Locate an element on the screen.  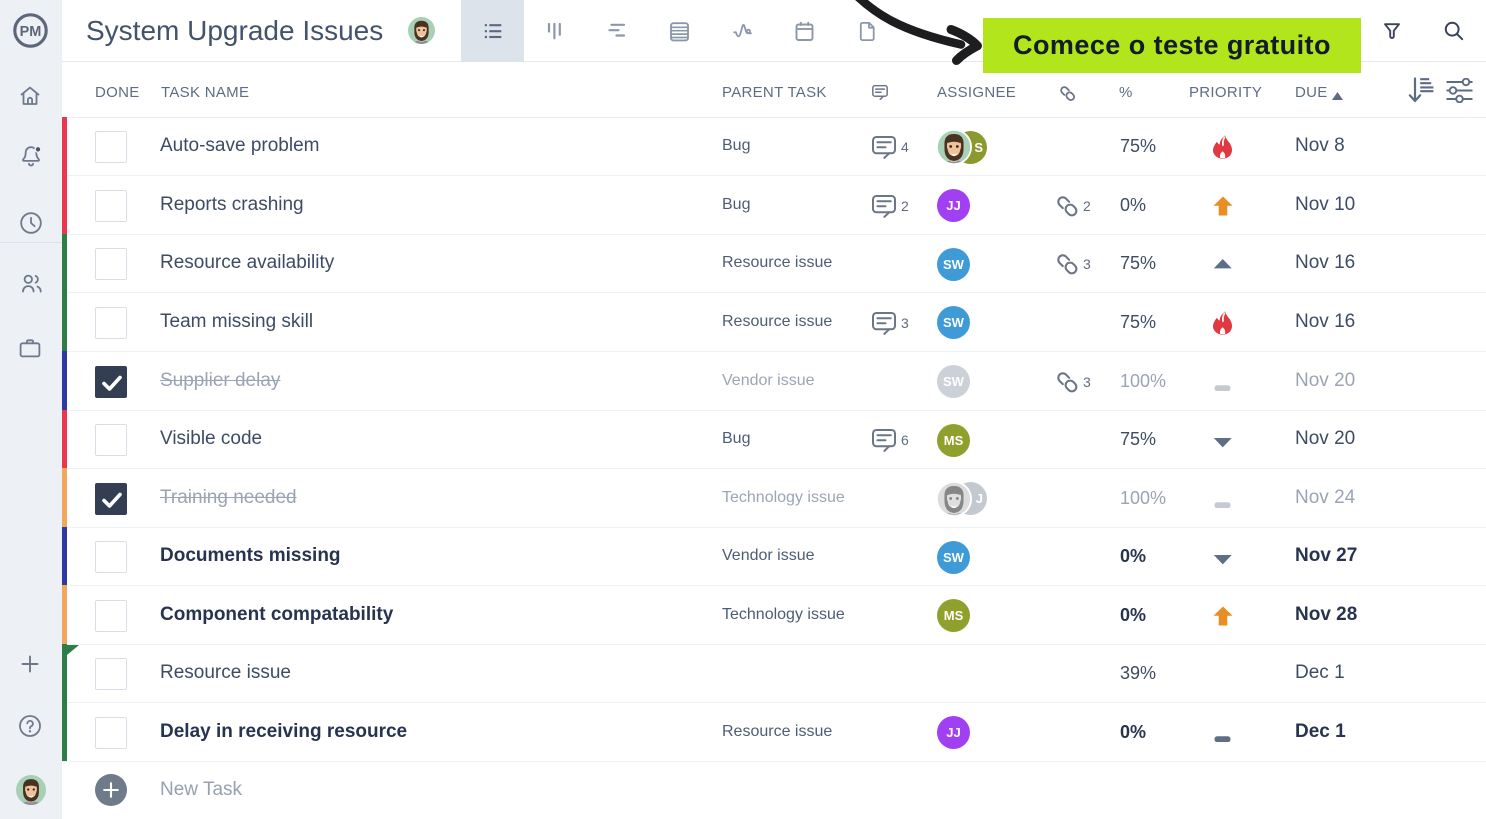
svg-text: PM is located at coordinates (31, 32).